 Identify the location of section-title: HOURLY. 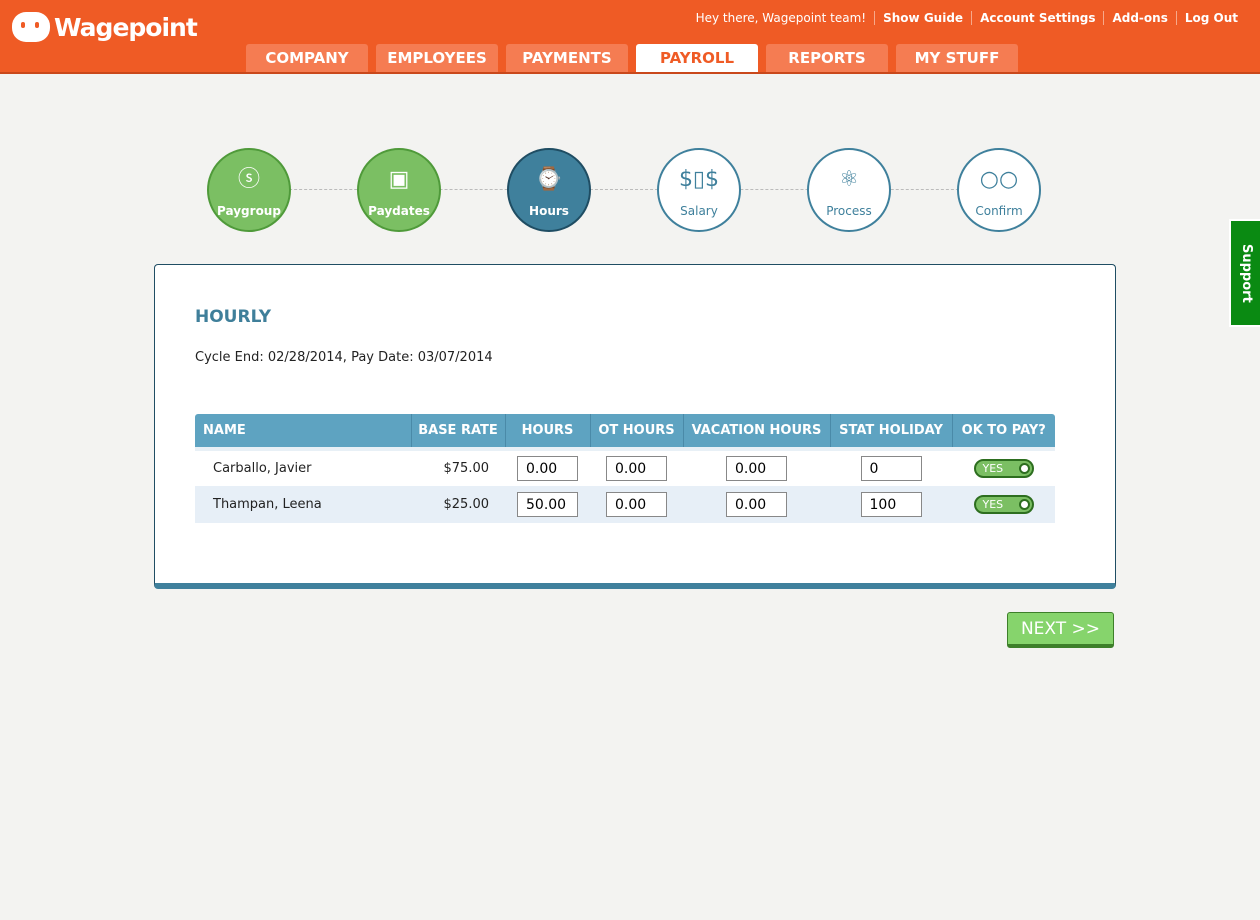
(233, 317).